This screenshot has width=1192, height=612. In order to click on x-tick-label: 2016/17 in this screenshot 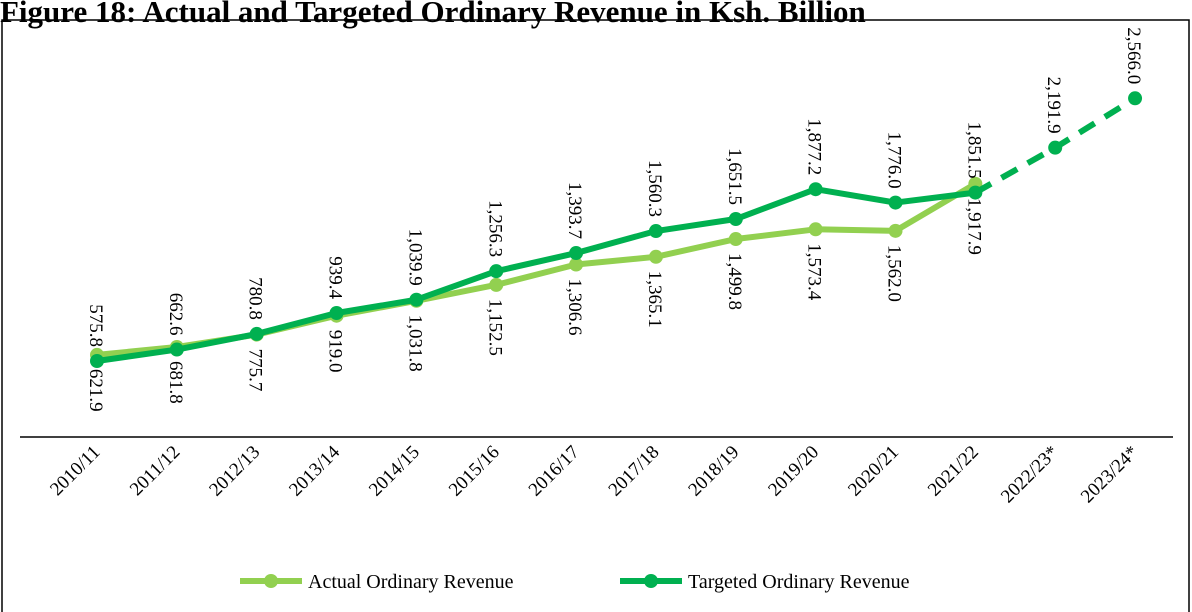, I will do `click(554, 471)`.